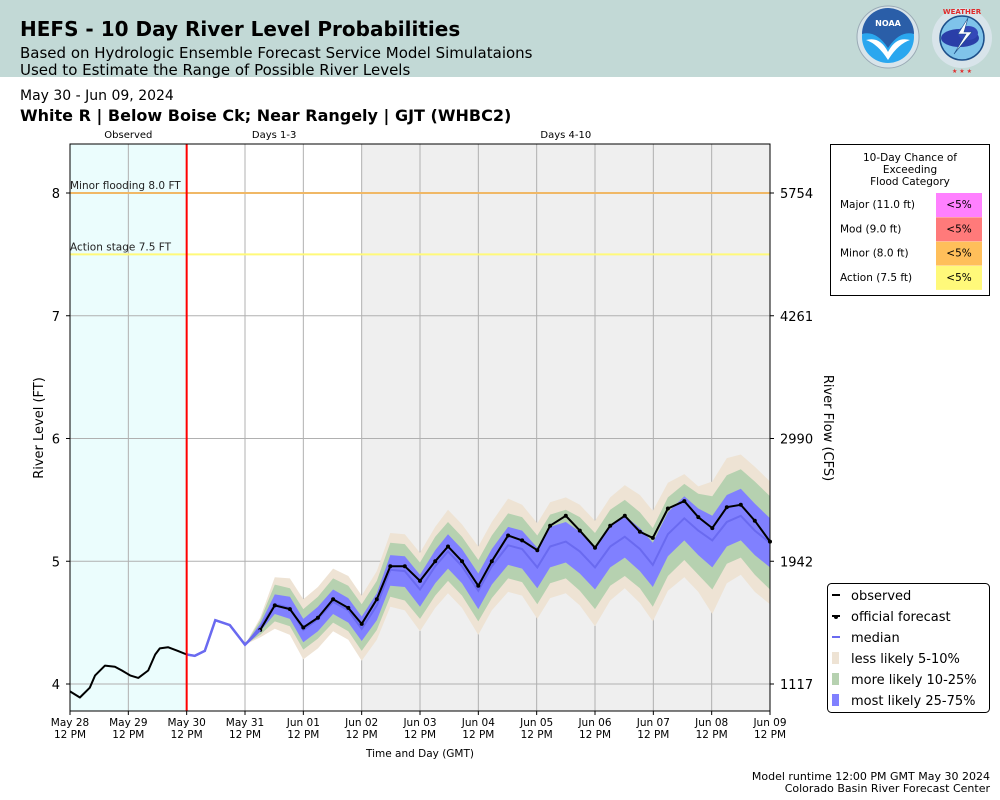  What do you see at coordinates (796, 440) in the screenshot?
I see `y2-tick-label: 2990` at bounding box center [796, 440].